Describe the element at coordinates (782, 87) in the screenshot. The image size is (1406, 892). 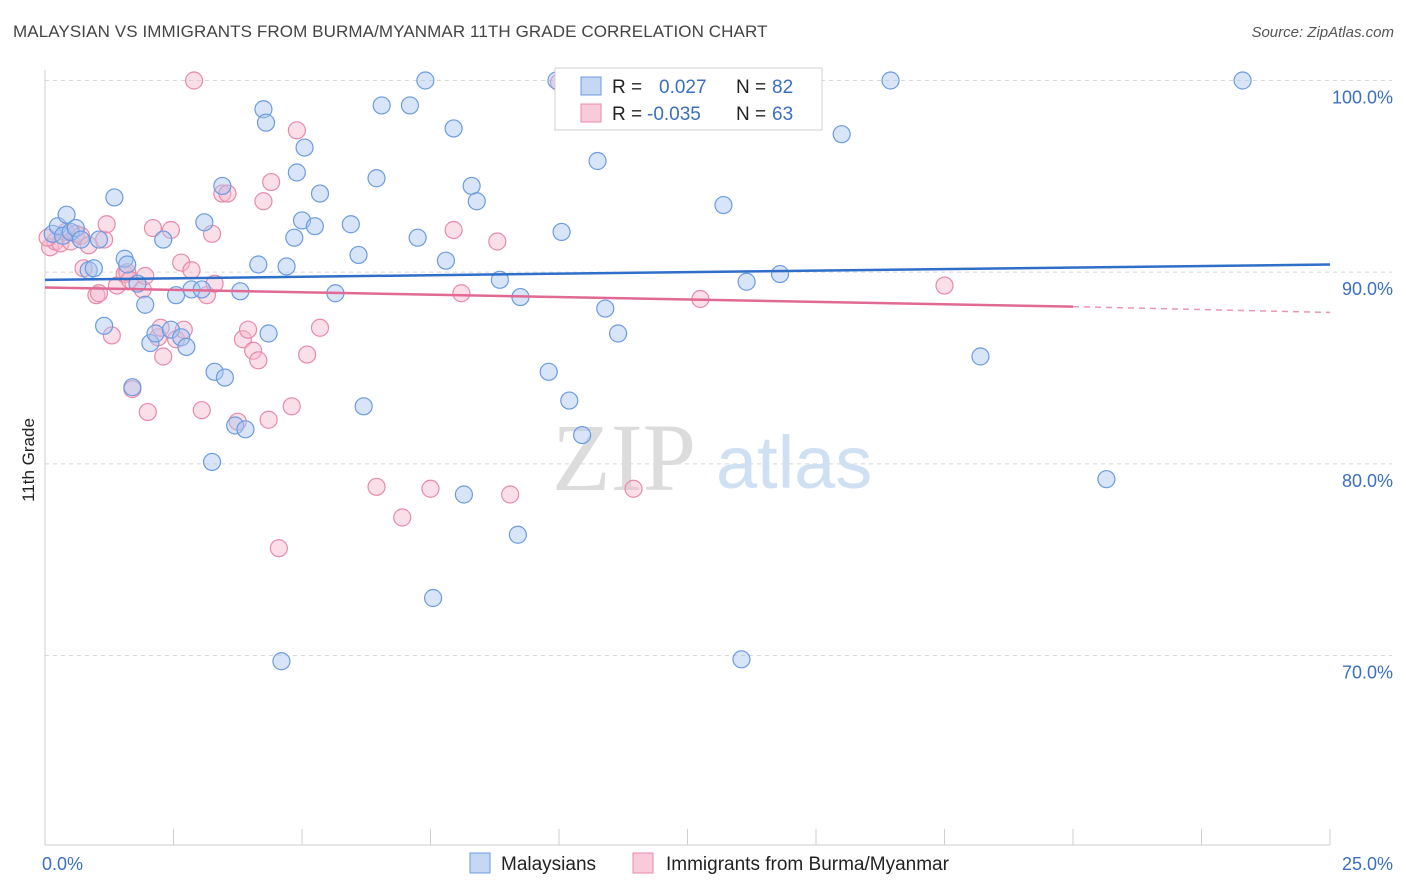
I see `legend-n-value-blue: 82` at that location.